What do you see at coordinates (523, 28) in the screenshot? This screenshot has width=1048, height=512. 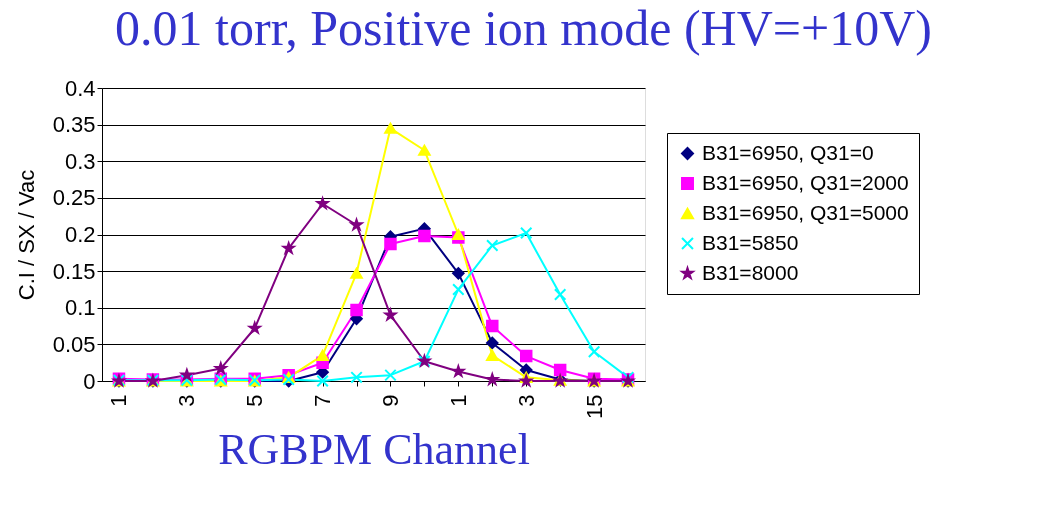 I see `chart-title: 0.01 torr, Positive ion mode (HV=+10V)` at bounding box center [523, 28].